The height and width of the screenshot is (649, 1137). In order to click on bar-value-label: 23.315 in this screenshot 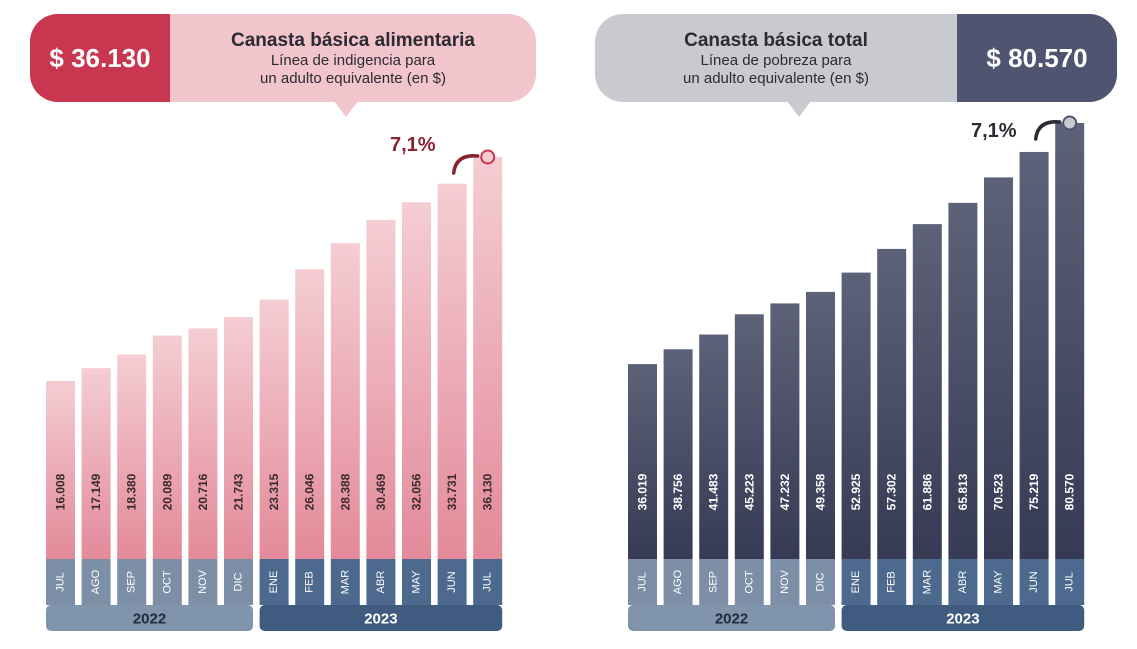, I will do `click(274, 491)`.